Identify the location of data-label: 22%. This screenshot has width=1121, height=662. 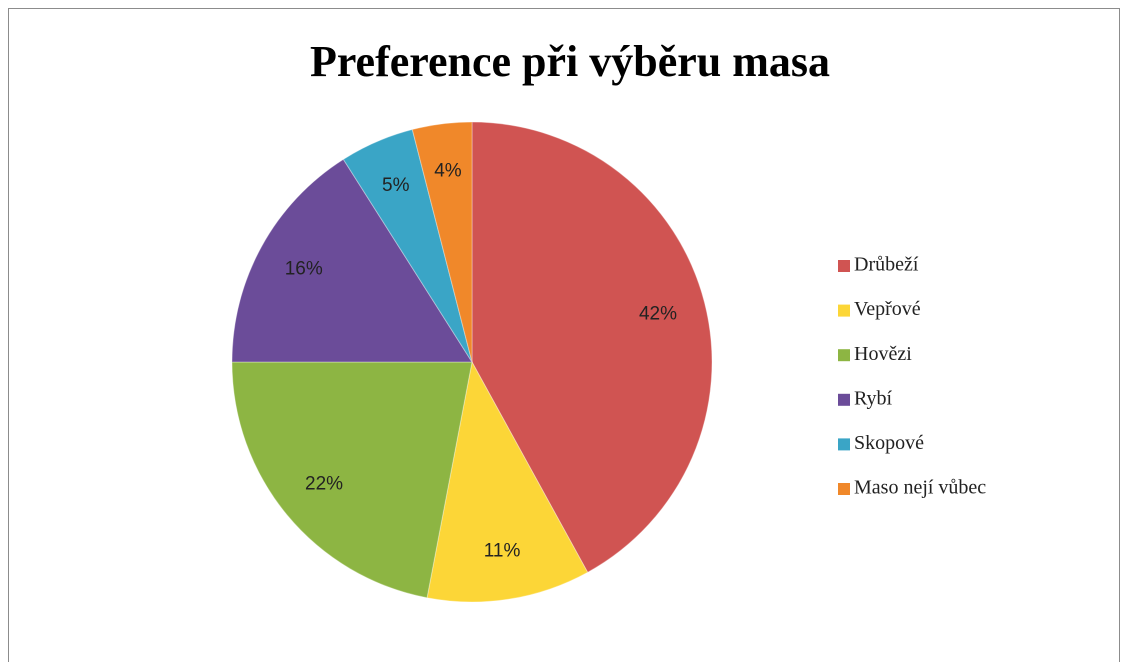
(324, 483).